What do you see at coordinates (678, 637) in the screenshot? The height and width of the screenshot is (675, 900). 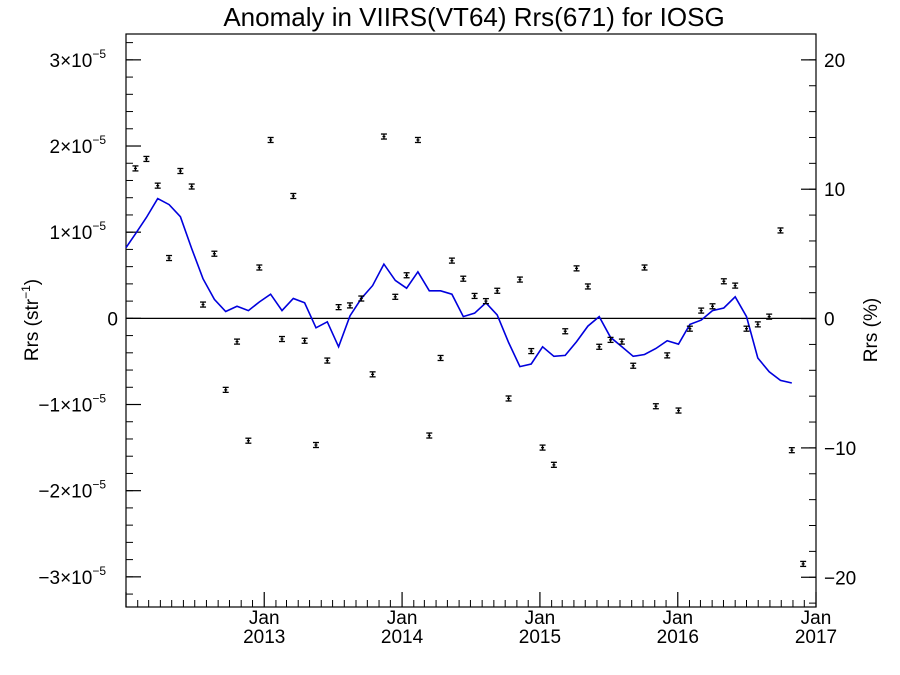 I see `x-tick-year: 2016` at bounding box center [678, 637].